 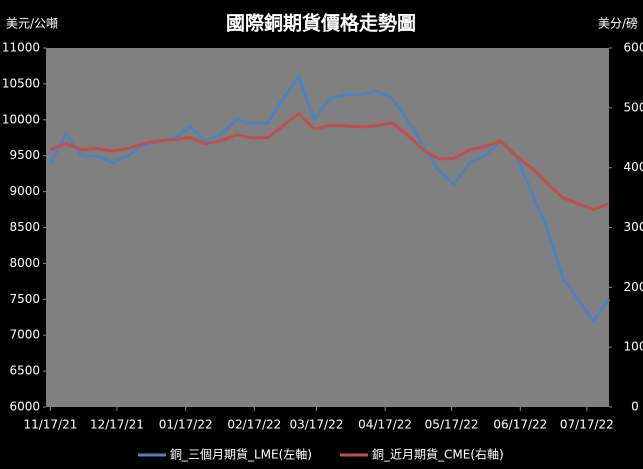 I want to click on x-tick-label: 05/17/22, so click(x=452, y=425).